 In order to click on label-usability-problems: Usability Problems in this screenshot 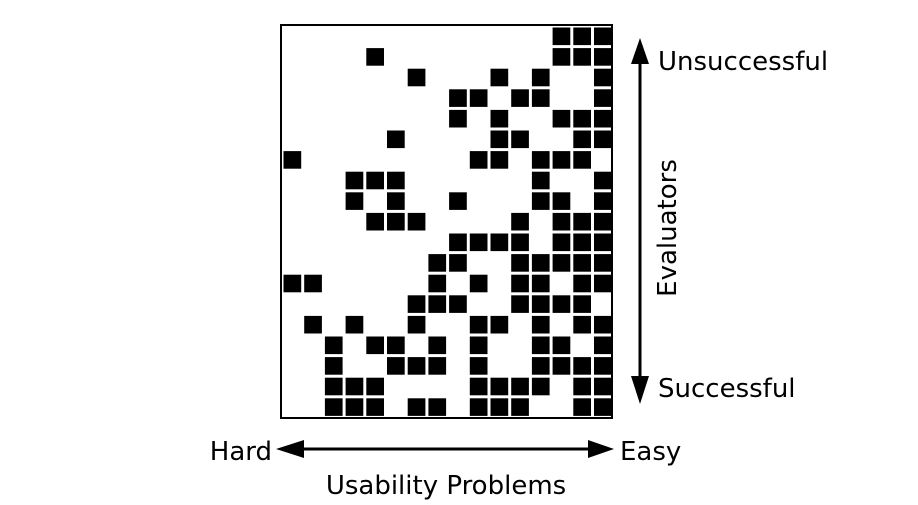, I will do `click(446, 486)`.